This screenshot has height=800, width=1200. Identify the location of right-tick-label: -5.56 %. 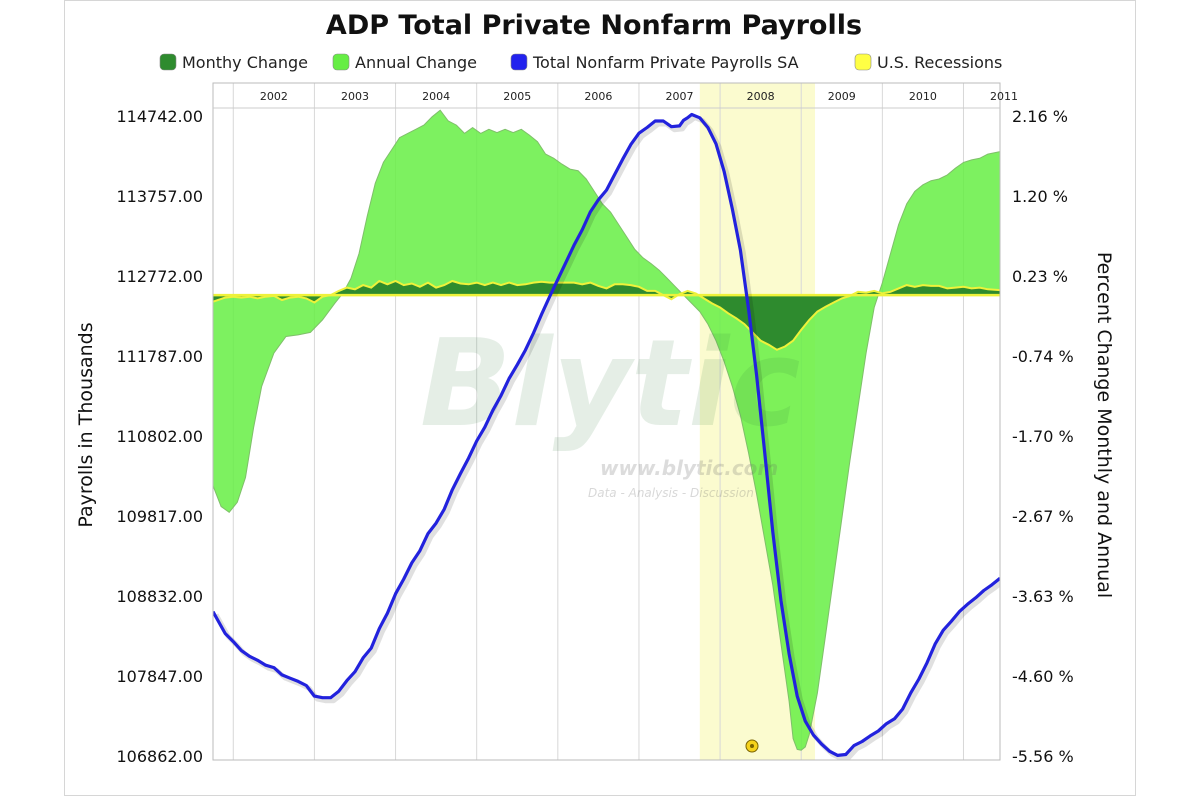
(1043, 756).